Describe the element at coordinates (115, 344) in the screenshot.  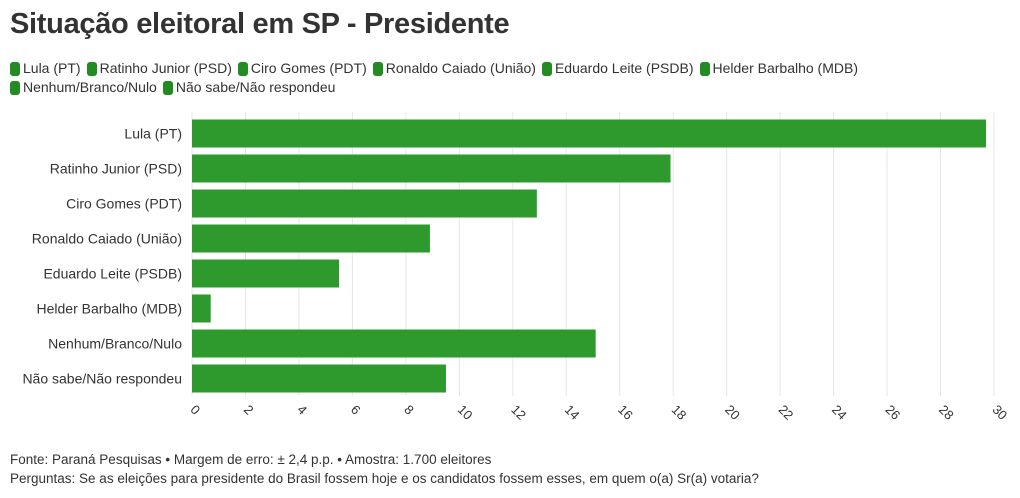
I see `y-category-label: Nenhum/Branco/Nulo` at that location.